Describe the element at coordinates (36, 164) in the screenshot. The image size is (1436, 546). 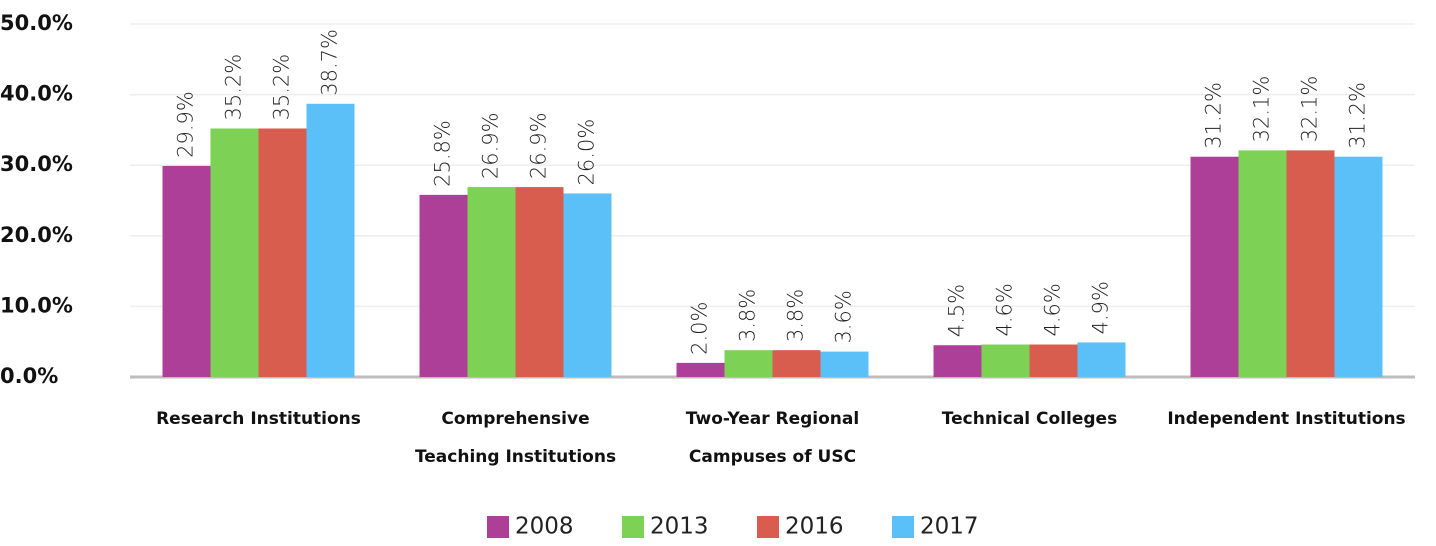
I see `y-tick-label: 30.0%` at that location.